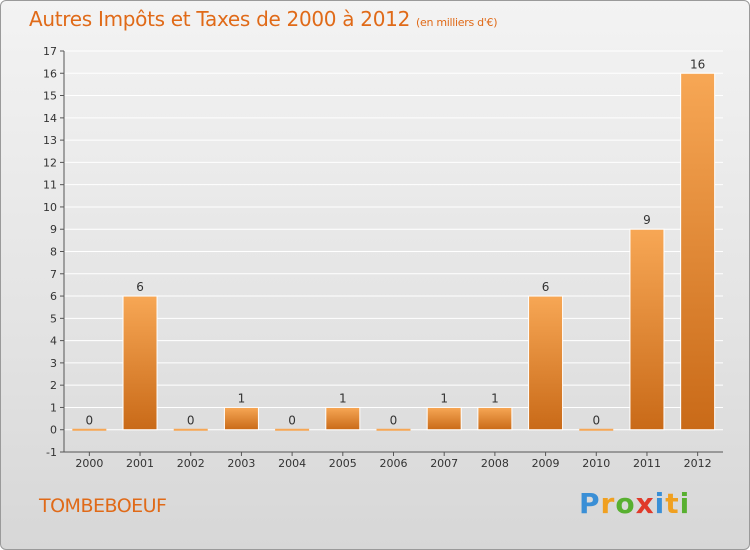  I want to click on bar-2008, so click(495, 418).